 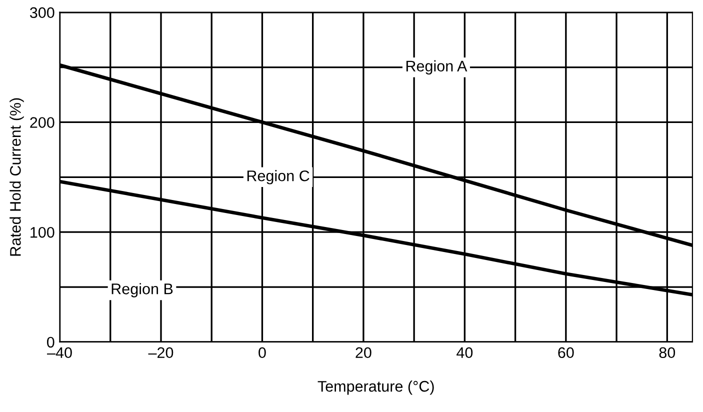 What do you see at coordinates (262, 352) in the screenshot?
I see `x-tick-label: 0` at bounding box center [262, 352].